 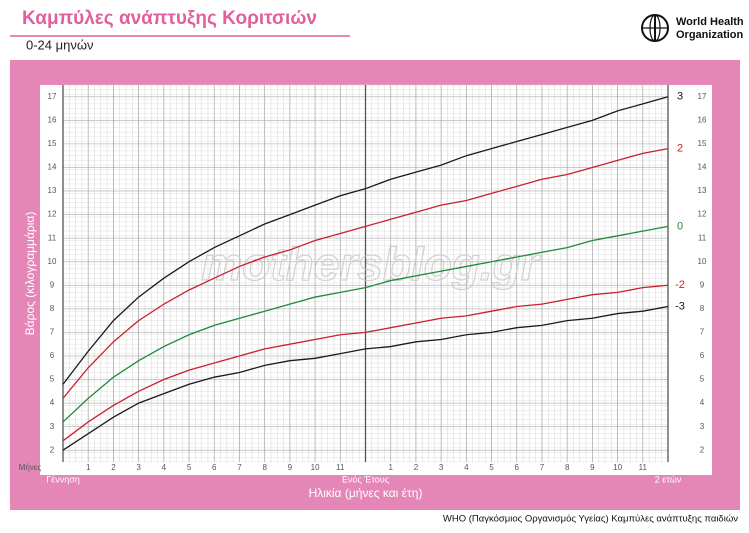 I want to click on watermark: mothersblog.gr, so click(x=370, y=264).